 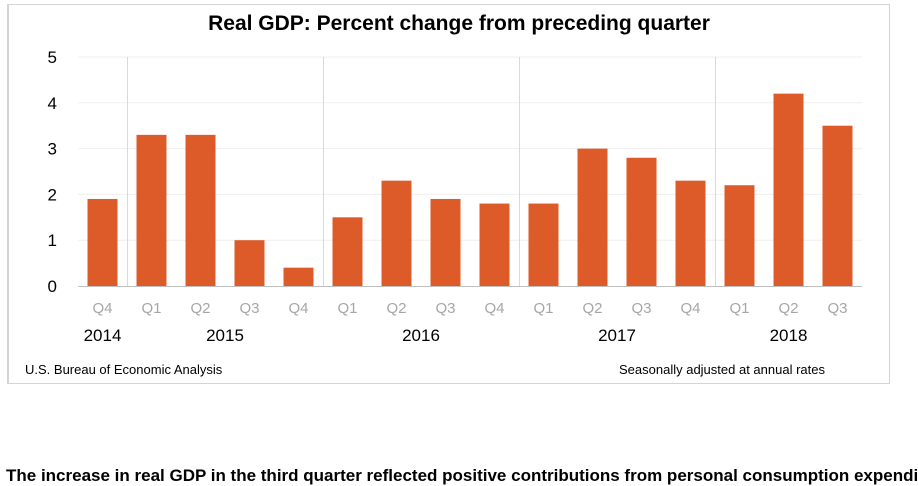 What do you see at coordinates (225, 335) in the screenshot?
I see `year-label: 2015` at bounding box center [225, 335].